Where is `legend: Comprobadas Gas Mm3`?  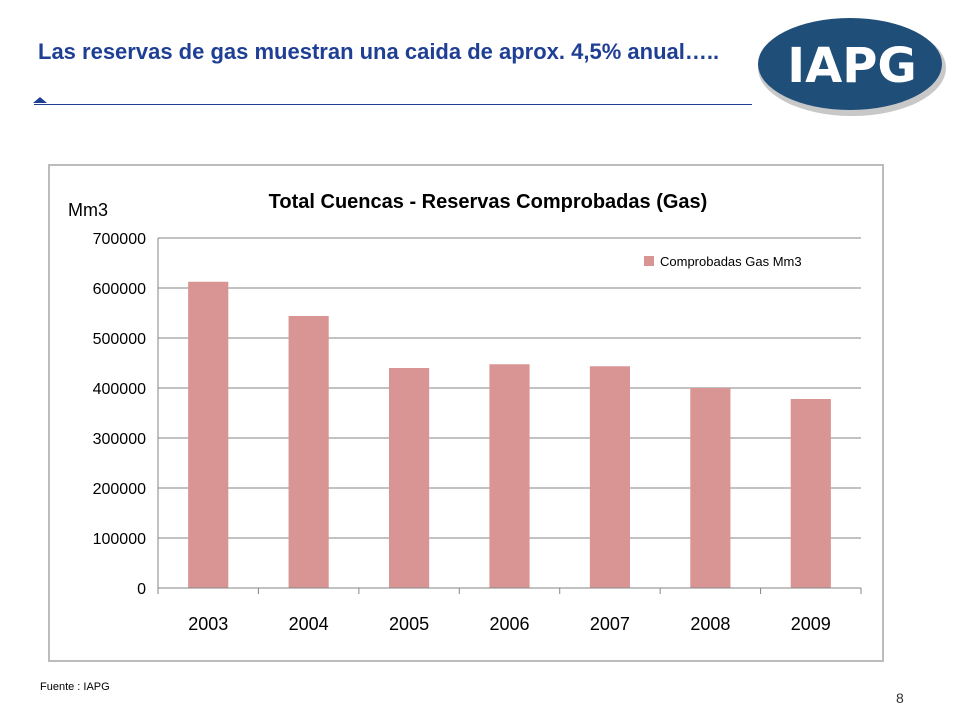 legend: Comprobadas Gas Mm3 is located at coordinates (723, 261).